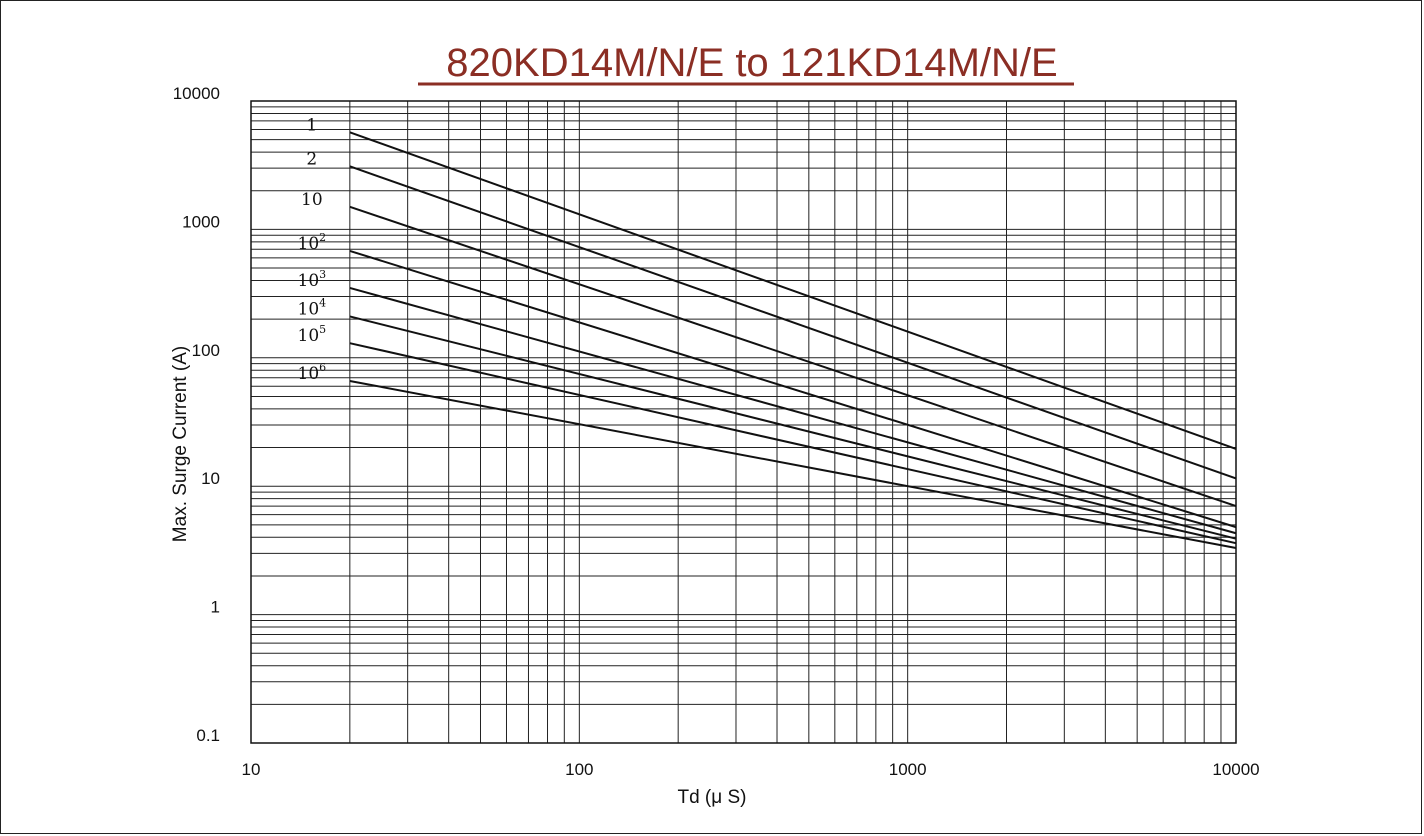 This screenshot has height=836, width=1424. I want to click on series-label-3: 102, so click(312, 242).